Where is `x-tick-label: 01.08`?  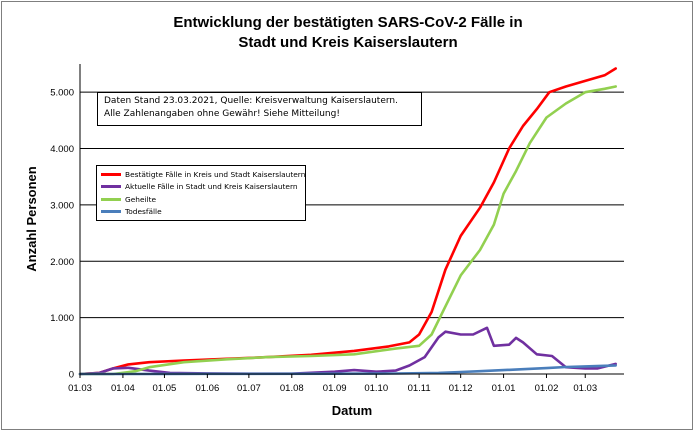 x-tick-label: 01.08 is located at coordinates (292, 388).